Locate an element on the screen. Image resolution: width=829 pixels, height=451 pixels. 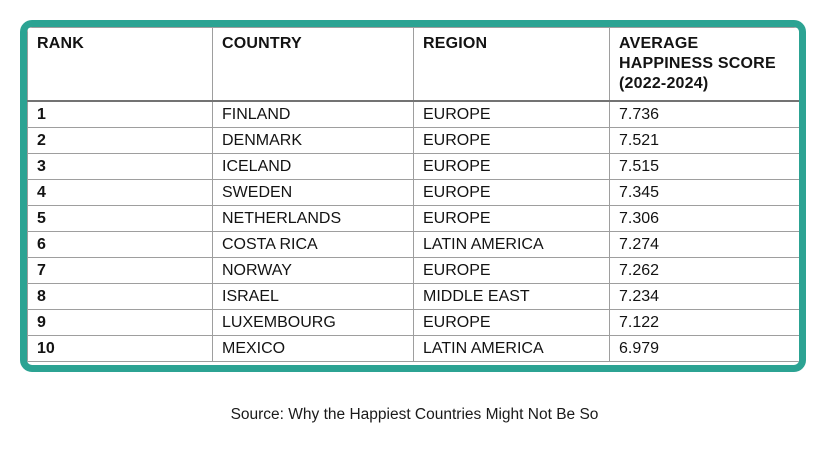
cell-score: 7.521 is located at coordinates (704, 140).